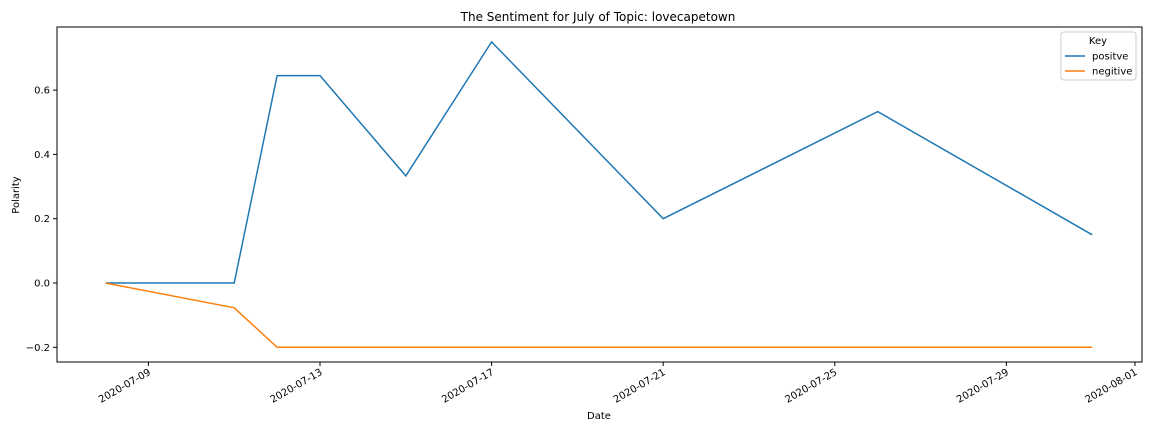  What do you see at coordinates (1112, 72) in the screenshot?
I see `legend-label-negitive: negitive` at bounding box center [1112, 72].